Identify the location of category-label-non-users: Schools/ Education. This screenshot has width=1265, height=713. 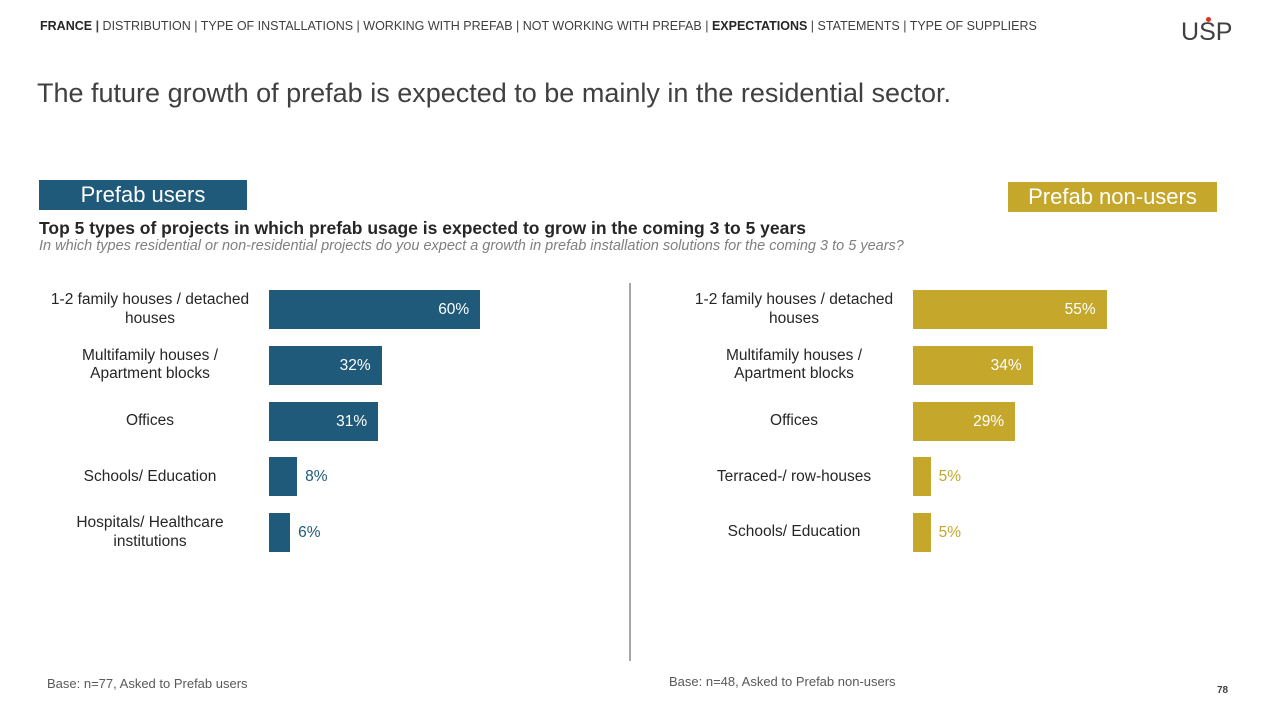
(794, 532).